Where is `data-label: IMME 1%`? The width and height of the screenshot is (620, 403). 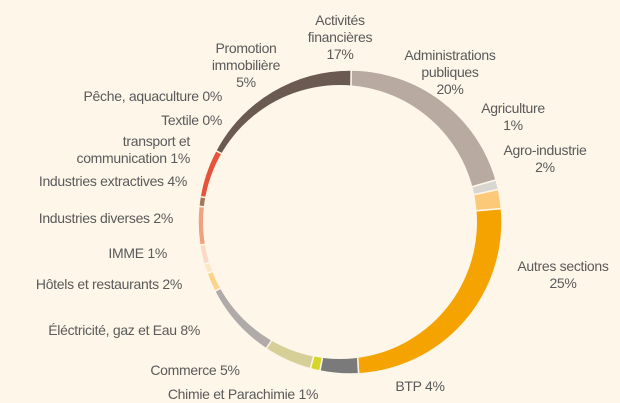
data-label: IMME 1% is located at coordinates (117, 253).